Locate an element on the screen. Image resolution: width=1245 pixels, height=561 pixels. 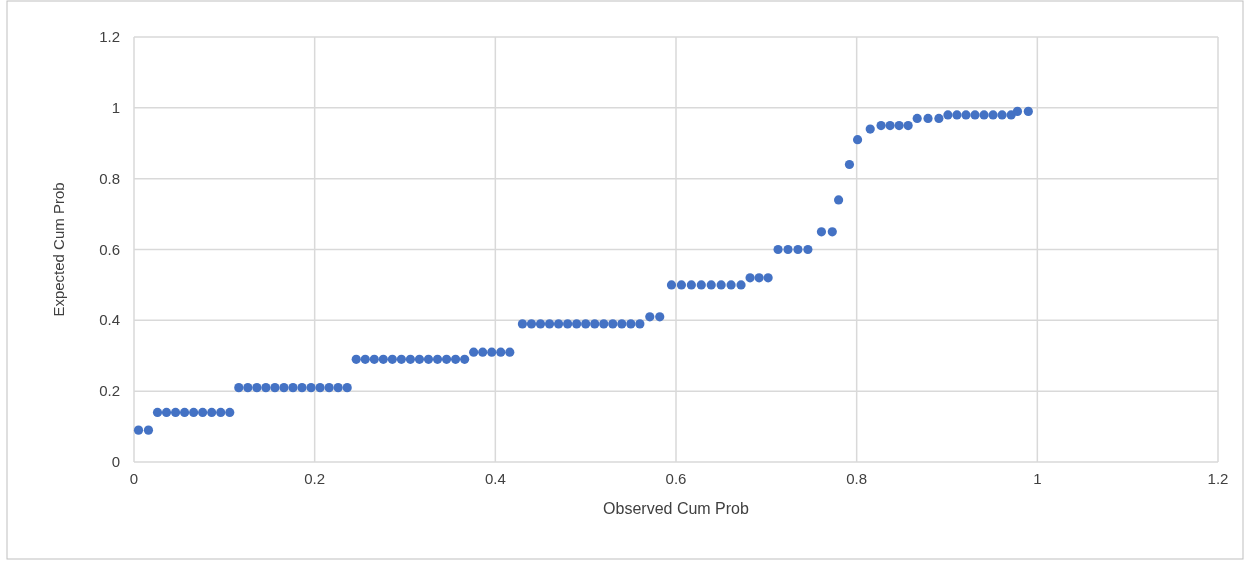
x-tick-label: 1 is located at coordinates (1037, 478).